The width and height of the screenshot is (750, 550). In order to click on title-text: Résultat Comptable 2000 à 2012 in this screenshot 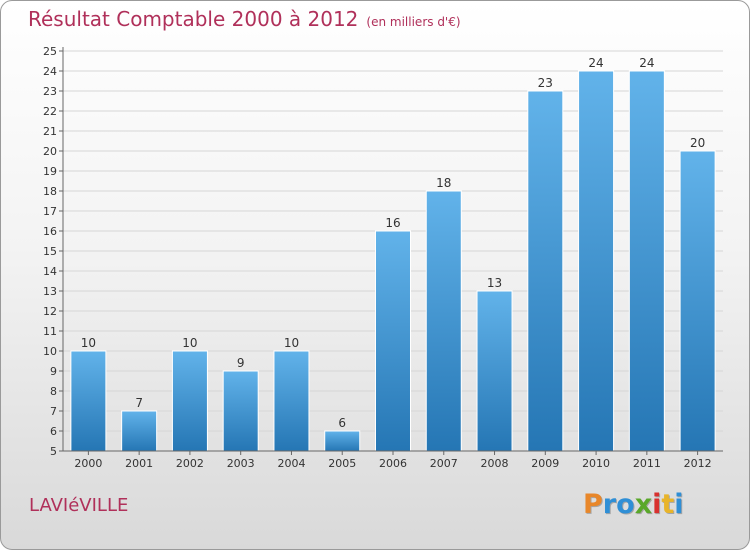, I will do `click(193, 19)`.